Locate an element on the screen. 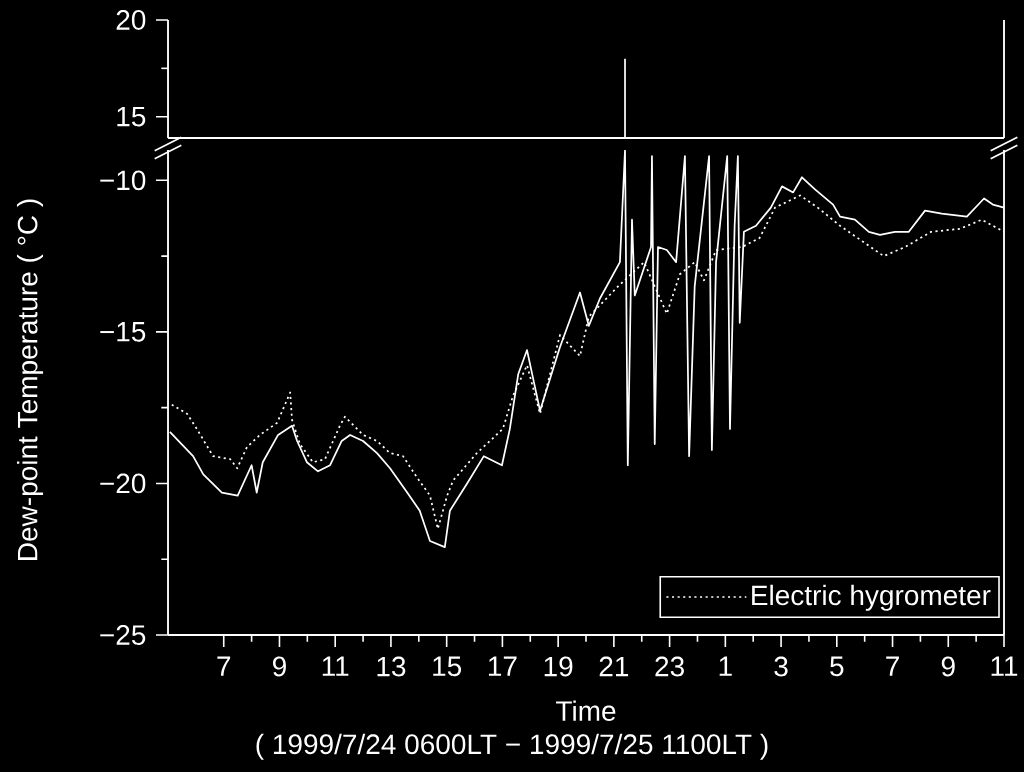 This screenshot has width=1024, height=772. y-tick-label: 15 is located at coordinates (131, 116).